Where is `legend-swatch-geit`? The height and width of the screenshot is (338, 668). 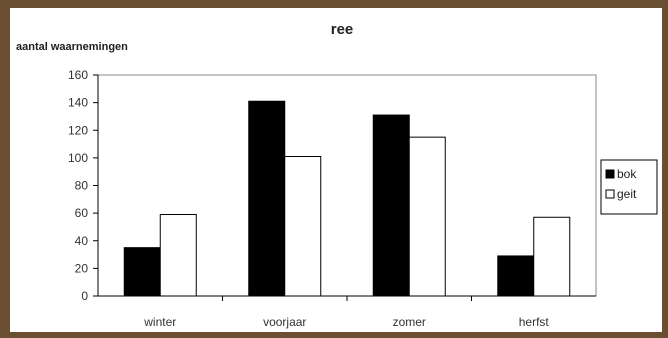 legend-swatch-geit is located at coordinates (610, 194).